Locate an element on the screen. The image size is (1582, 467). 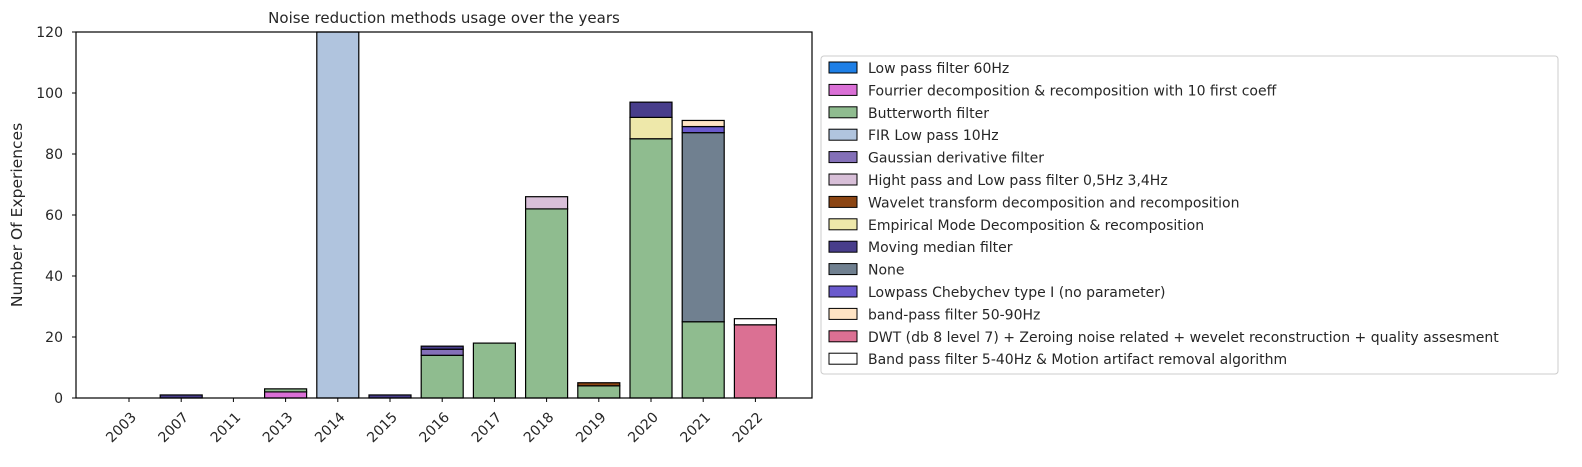
y-axis: 0 20 40 60 80 100 120 is located at coordinates (56, 216).